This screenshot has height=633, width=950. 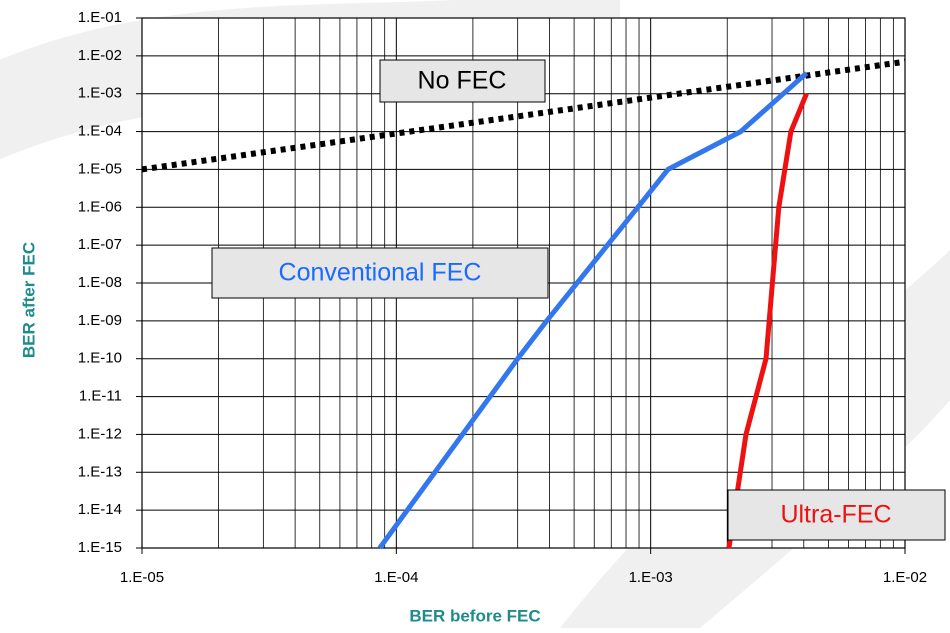 I want to click on y-tick-label: 1.E-03, so click(x=100, y=93).